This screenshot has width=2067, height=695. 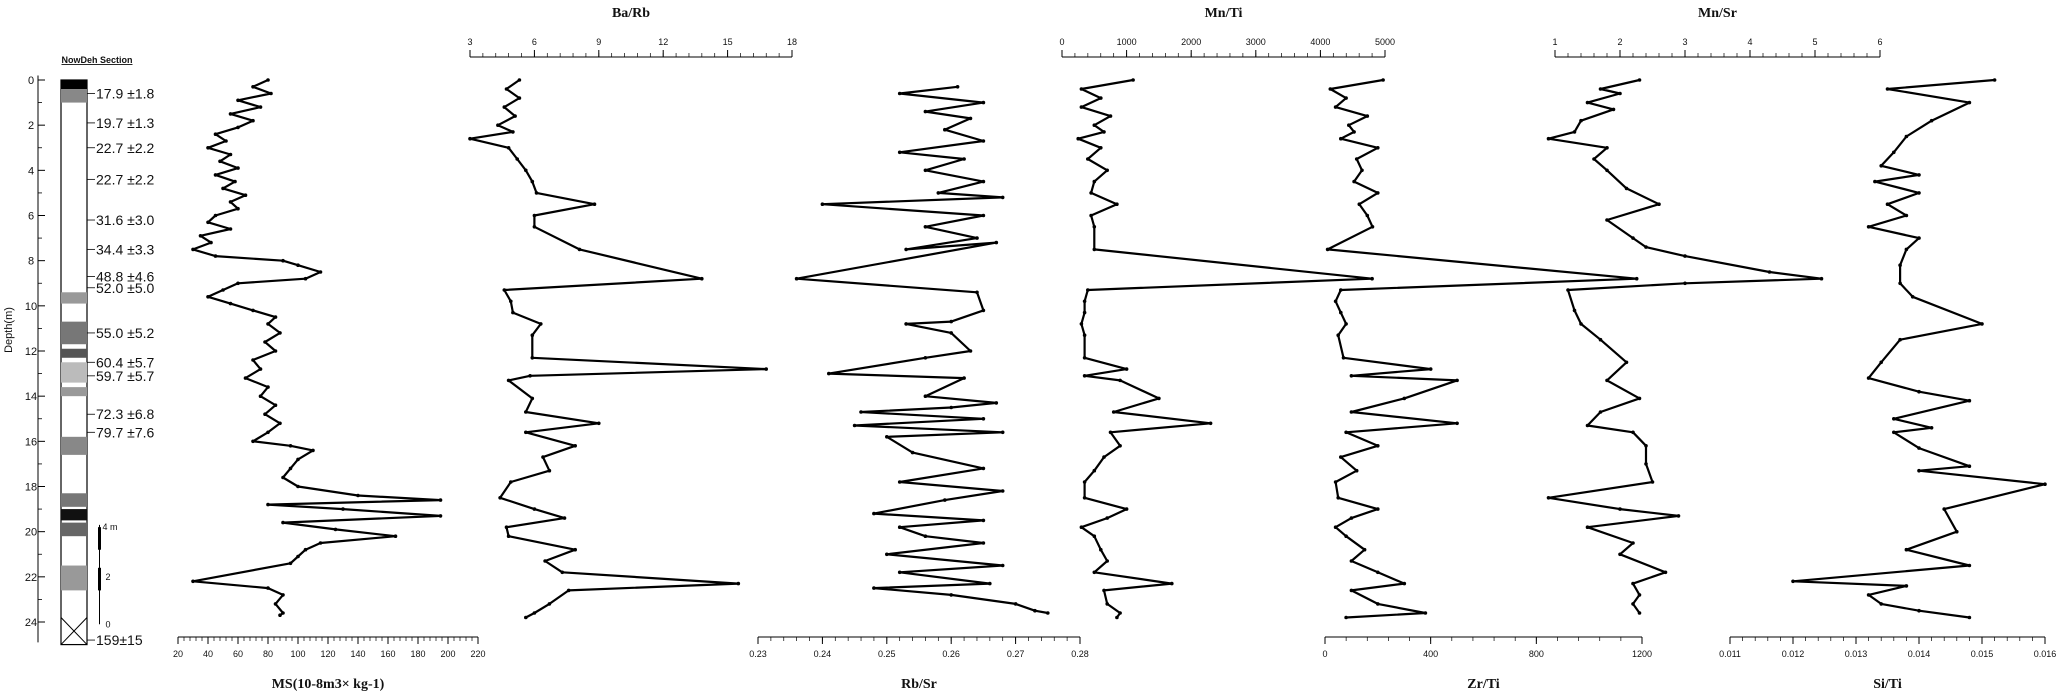 What do you see at coordinates (1856, 654) in the screenshot?
I see `x-tick-label: 0.013` at bounding box center [1856, 654].